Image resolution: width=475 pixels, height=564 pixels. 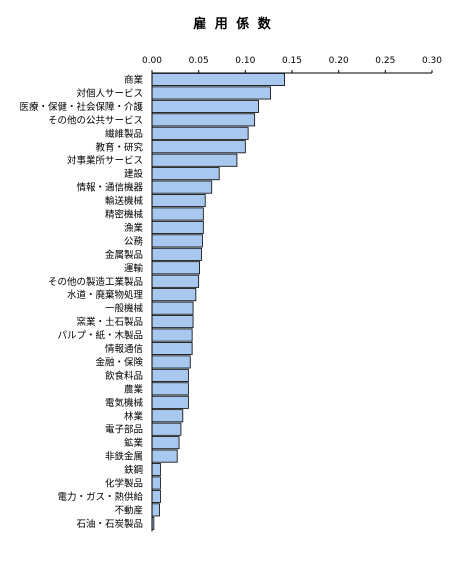 What do you see at coordinates (124, 201) in the screenshot?
I see `category-label: 輸送機械` at bounding box center [124, 201].